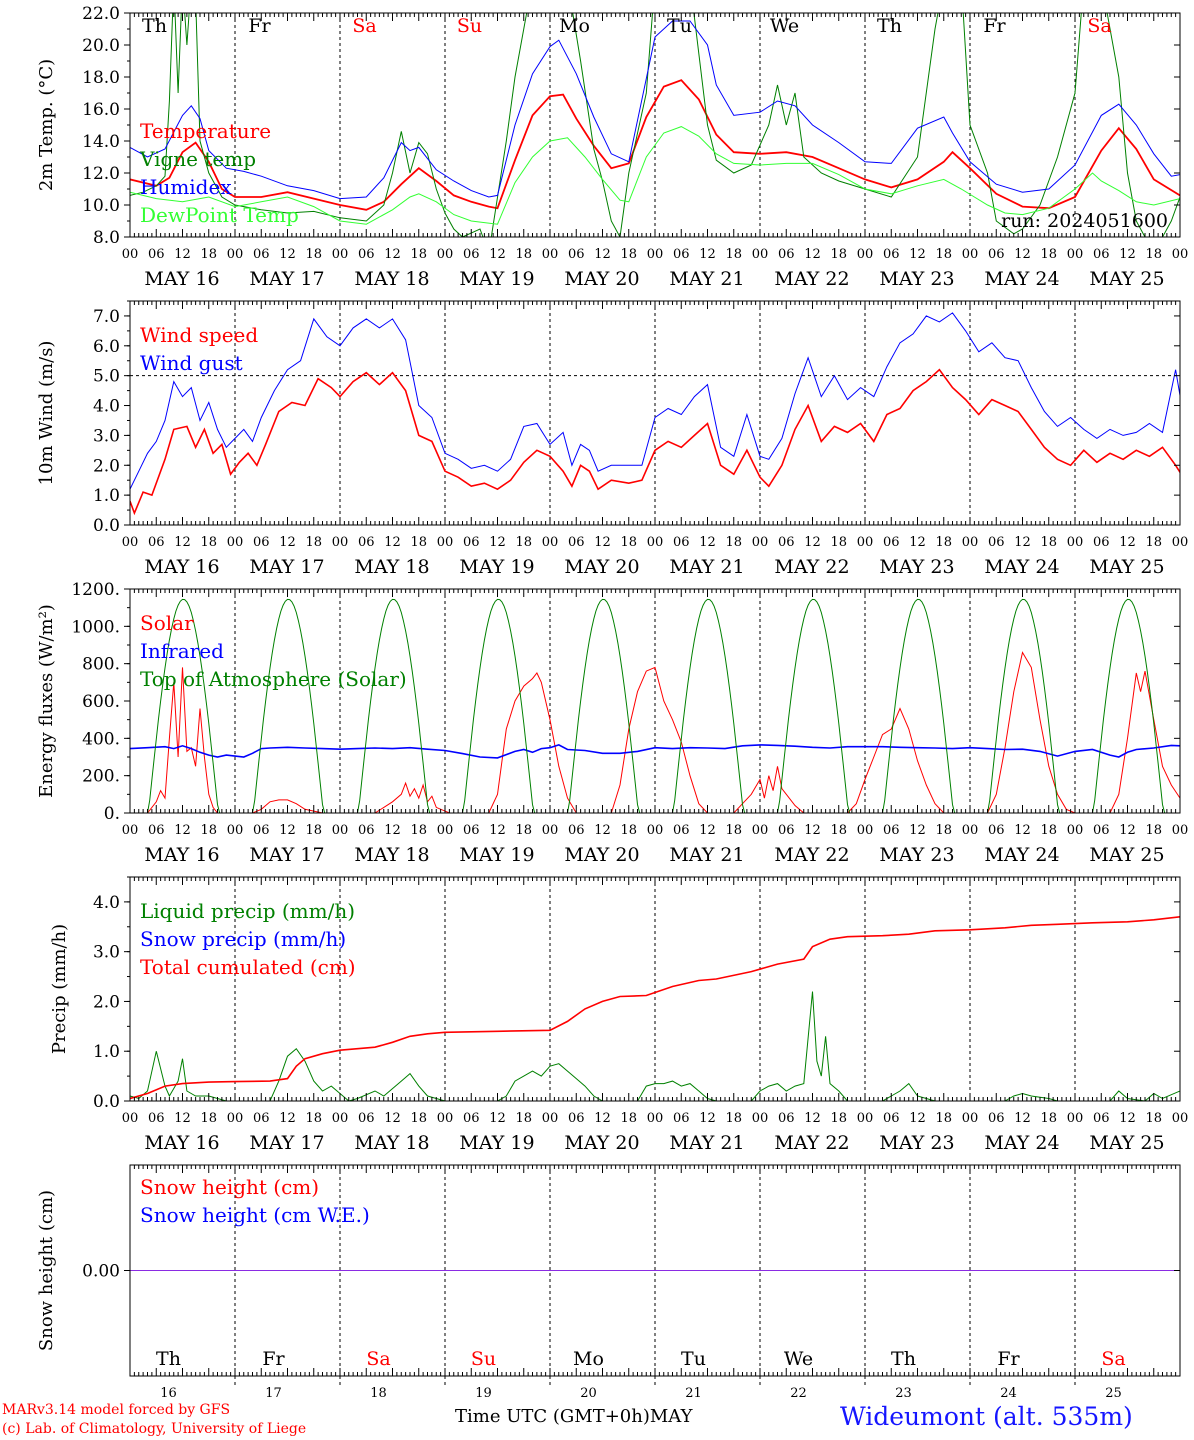 This screenshot has width=1194, height=1440. What do you see at coordinates (116, 1410) in the screenshot?
I see `model-note: MARv3.14 model forced by GFS` at bounding box center [116, 1410].